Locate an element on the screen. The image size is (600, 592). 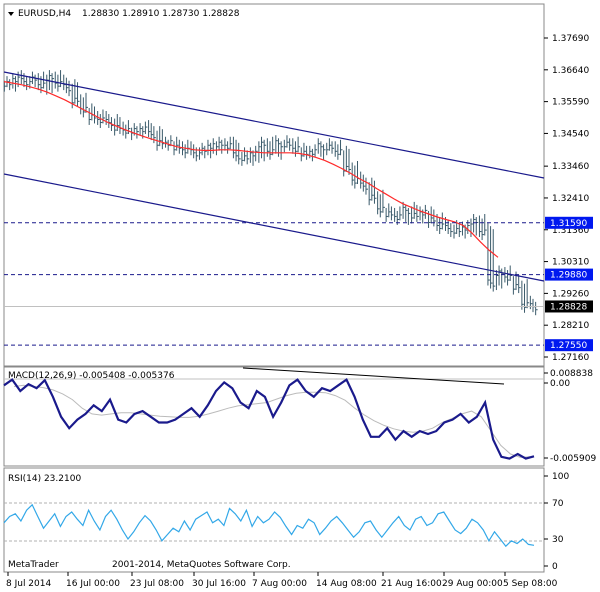
rsi-tick-label: 30 is located at coordinates (558, 540).